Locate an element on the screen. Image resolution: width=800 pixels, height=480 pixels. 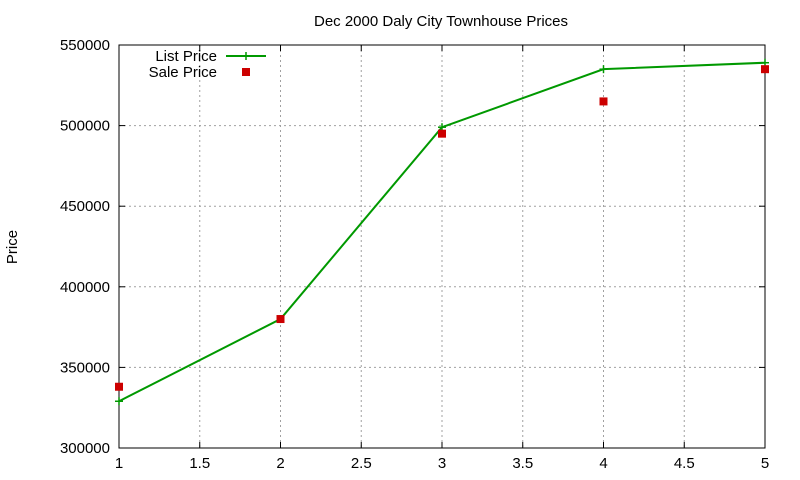
x-tick-label: 2 is located at coordinates (280, 463).